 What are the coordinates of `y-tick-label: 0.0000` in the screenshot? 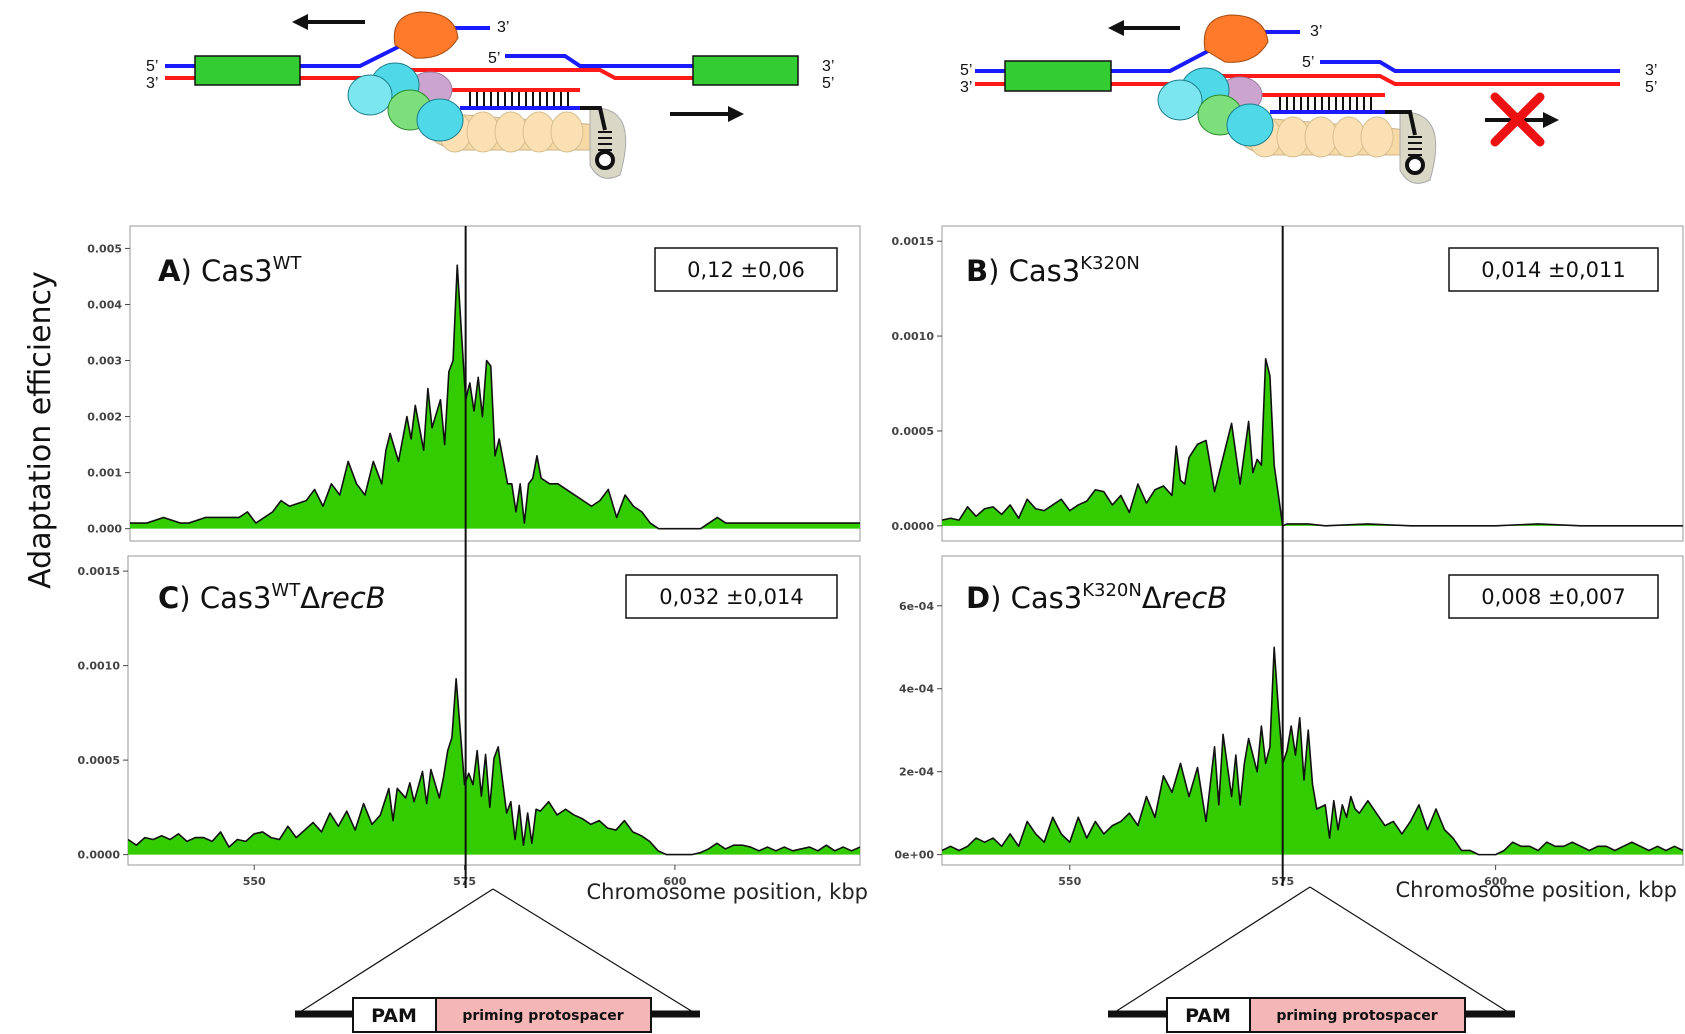 It's located at (913, 526).